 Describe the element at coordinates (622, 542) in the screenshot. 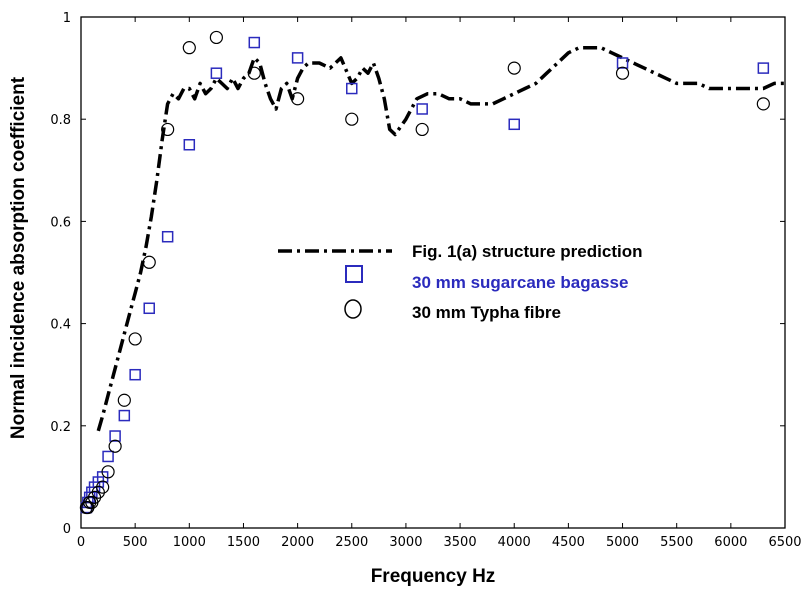

I see `x-tick-label: 5000` at that location.